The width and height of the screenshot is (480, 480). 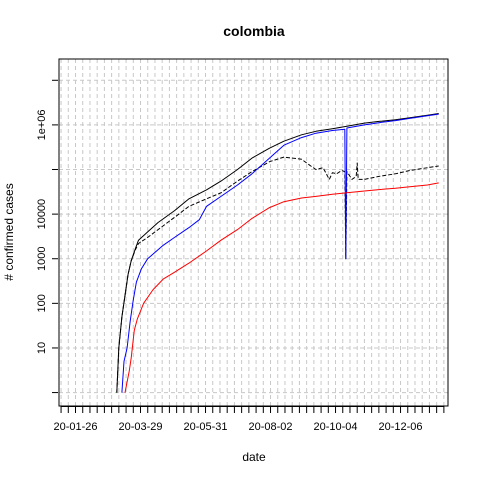 What do you see at coordinates (254, 31) in the screenshot?
I see `chart-title: colombia` at bounding box center [254, 31].